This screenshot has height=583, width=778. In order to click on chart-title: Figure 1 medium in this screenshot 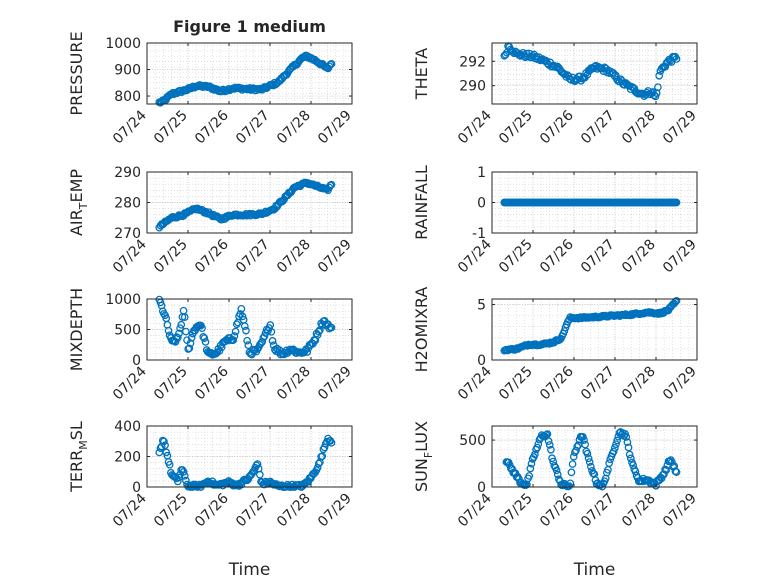, I will do `click(249, 26)`.